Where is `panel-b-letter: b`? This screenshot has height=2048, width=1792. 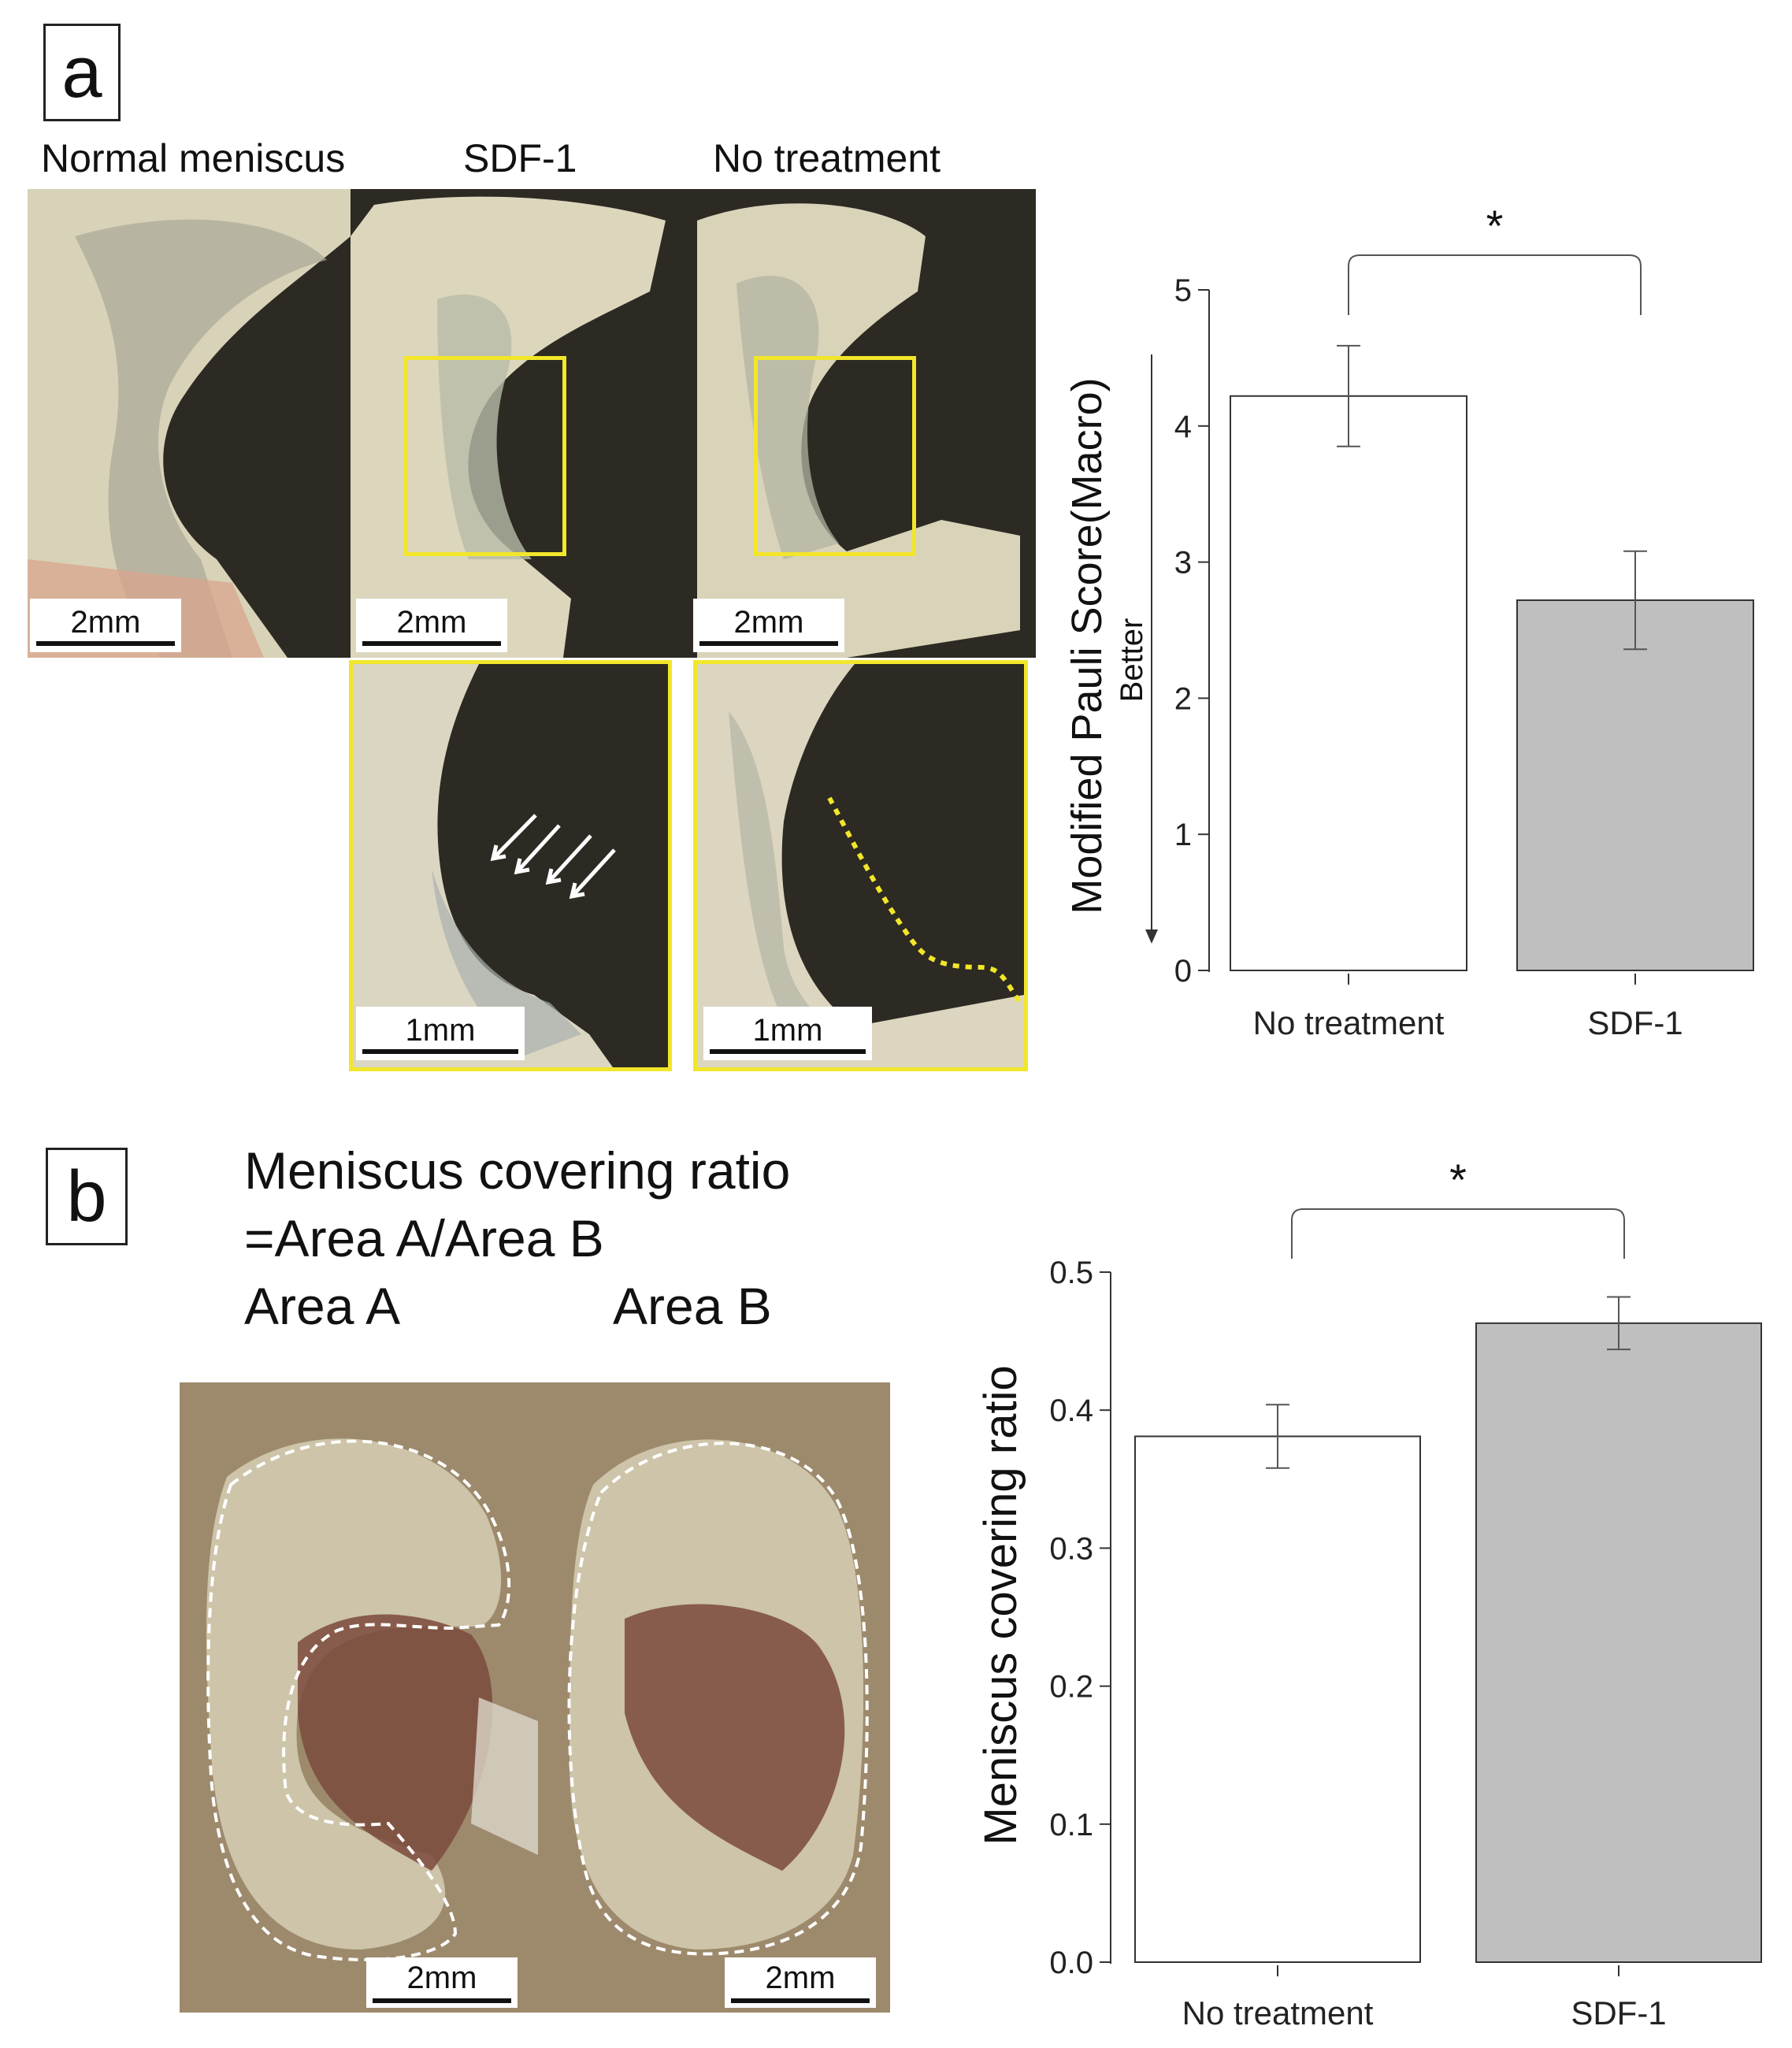
panel-b-letter: b is located at coordinates (87, 1196).